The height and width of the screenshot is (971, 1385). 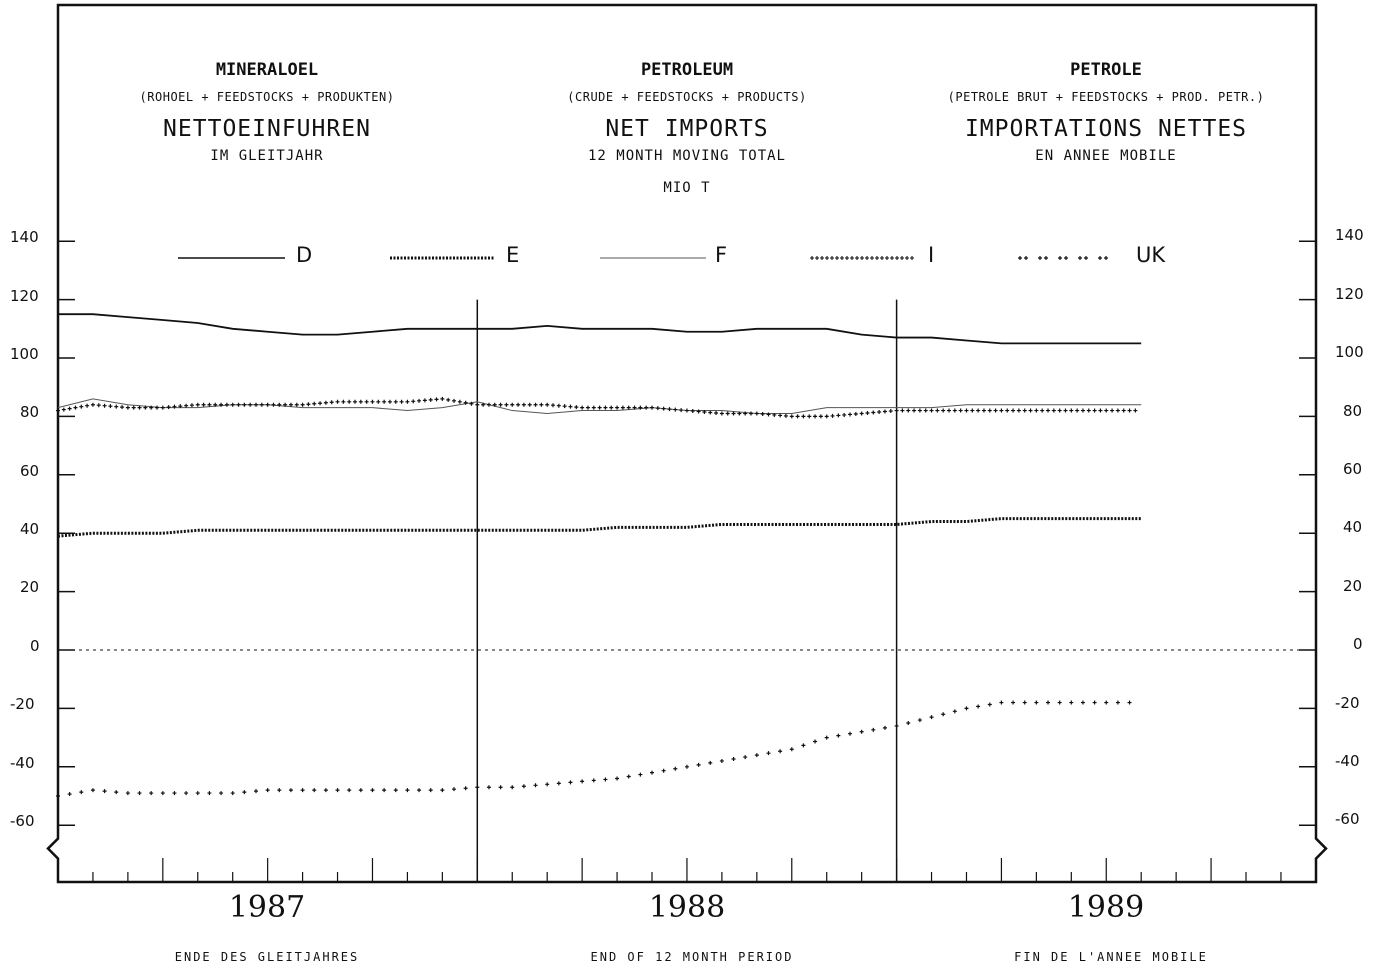 What do you see at coordinates (687, 129) in the screenshot?
I see `header-en-main: NET IMPORTS` at bounding box center [687, 129].